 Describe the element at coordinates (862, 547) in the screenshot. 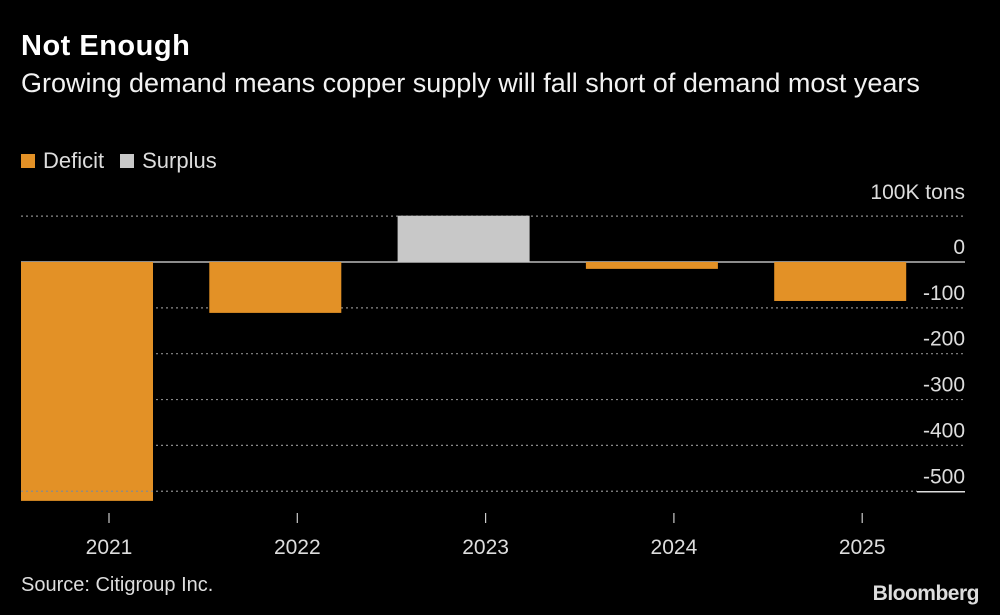

I see `x-tick-label-2025: 2025` at that location.